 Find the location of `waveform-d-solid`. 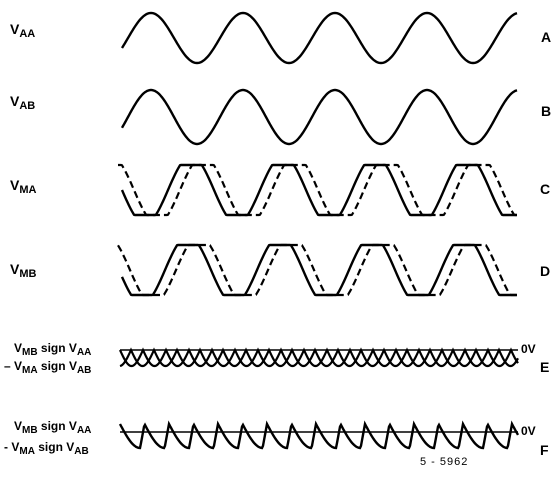

waveform-d-solid is located at coordinates (318, 270).